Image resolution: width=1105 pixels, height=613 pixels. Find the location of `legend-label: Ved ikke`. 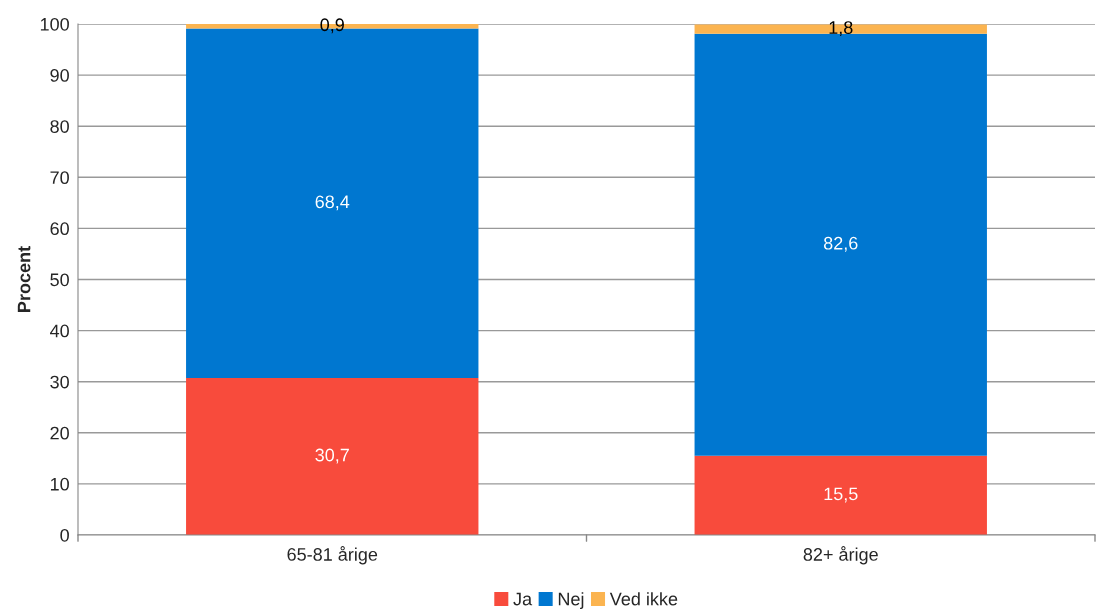

legend-label: Ved ikke is located at coordinates (643, 599).